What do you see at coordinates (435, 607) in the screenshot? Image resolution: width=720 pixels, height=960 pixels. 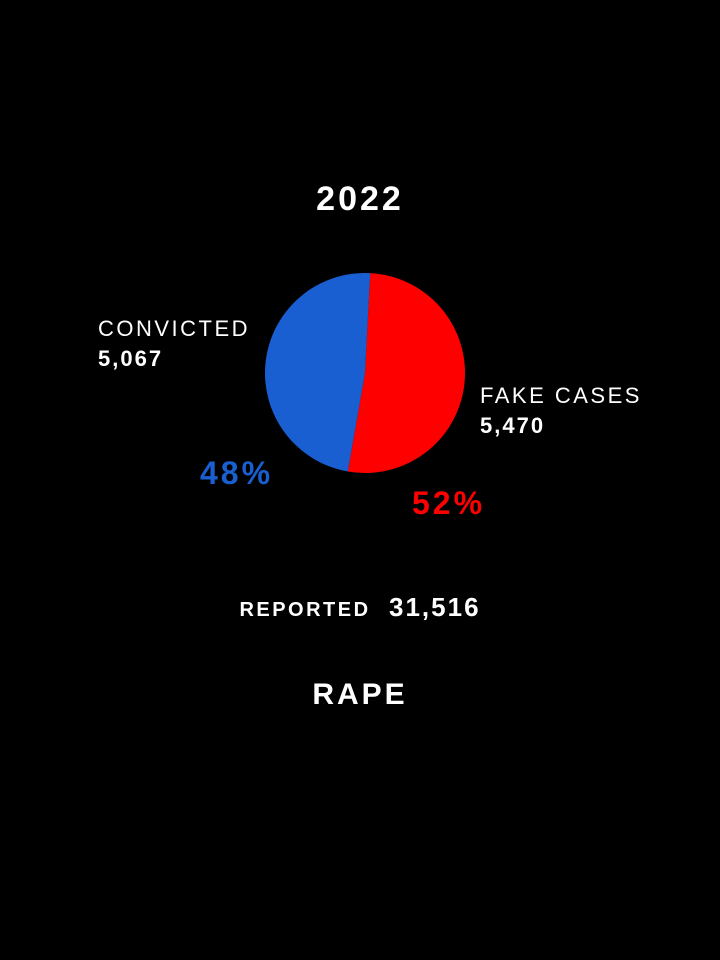 I see `reported-value: 31,516` at bounding box center [435, 607].